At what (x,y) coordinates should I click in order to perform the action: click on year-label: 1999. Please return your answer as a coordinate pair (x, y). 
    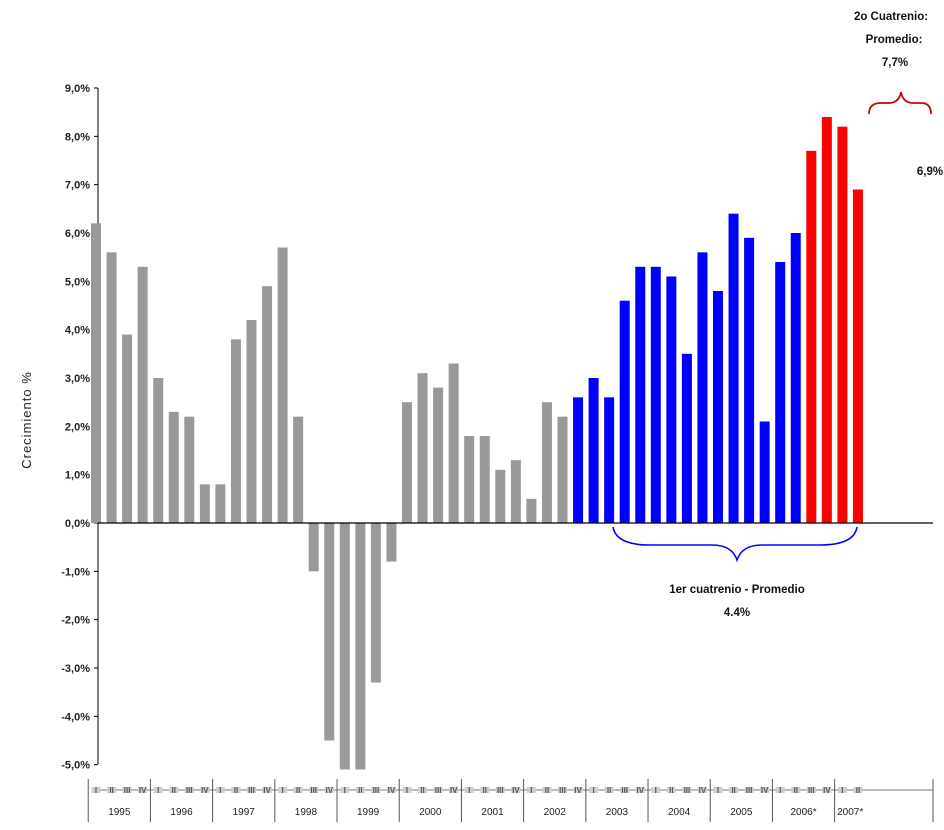
    Looking at the image, I should click on (368, 812).